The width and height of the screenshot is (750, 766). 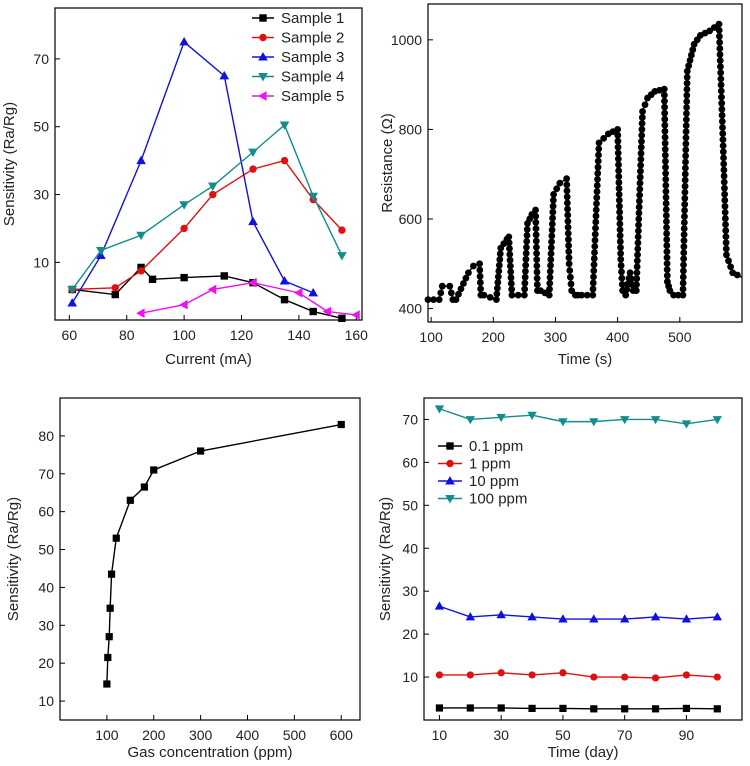 What do you see at coordinates (209, 752) in the screenshot?
I see `x-axis-label: Gas concentration (ppm)` at bounding box center [209, 752].